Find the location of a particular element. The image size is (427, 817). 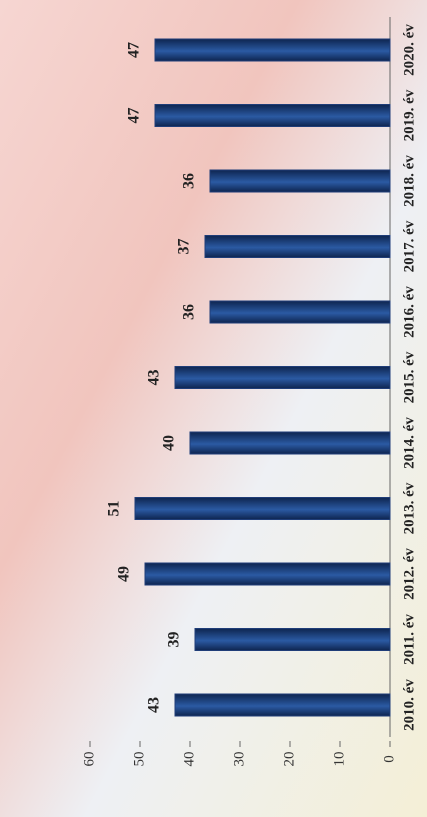

value-label: 39 is located at coordinates (174, 640).